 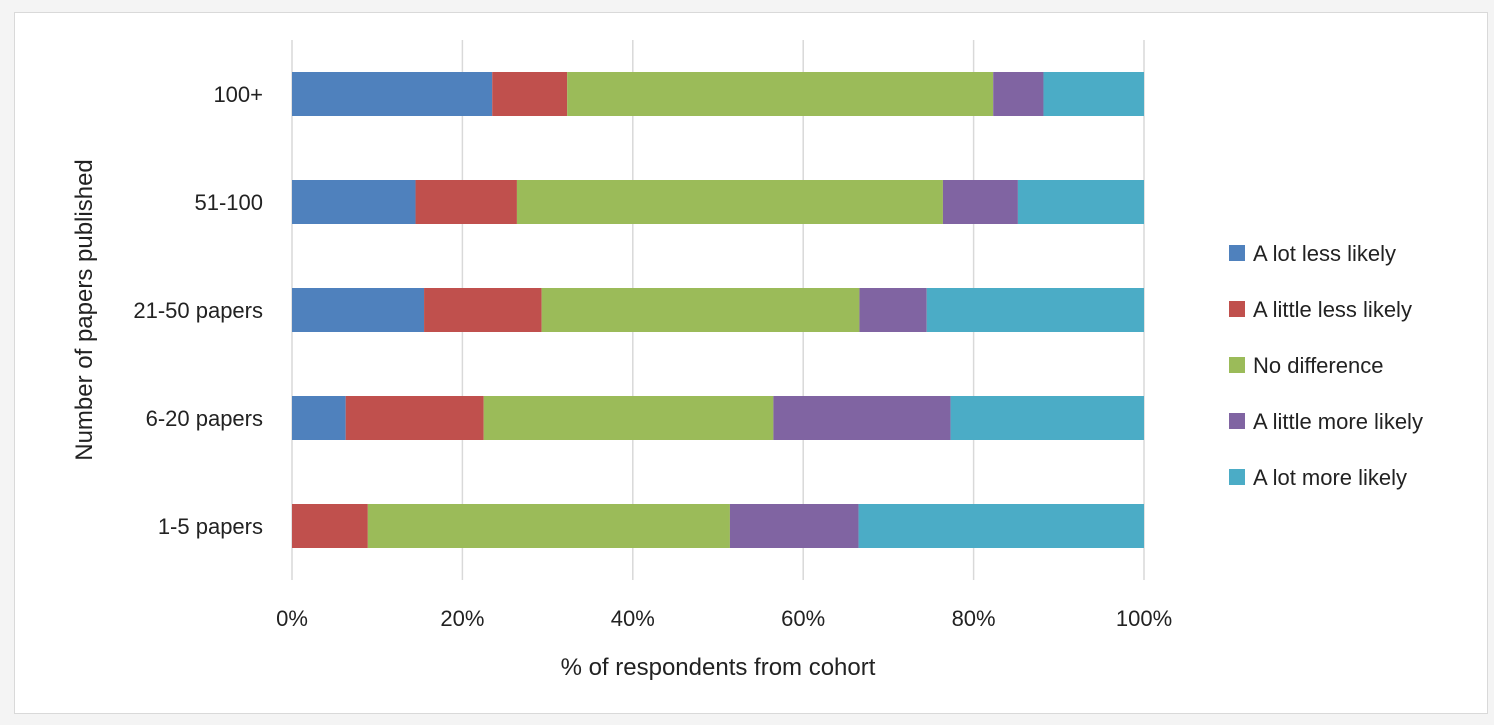 I want to click on legend-label: A lot more likely, so click(x=1330, y=477).